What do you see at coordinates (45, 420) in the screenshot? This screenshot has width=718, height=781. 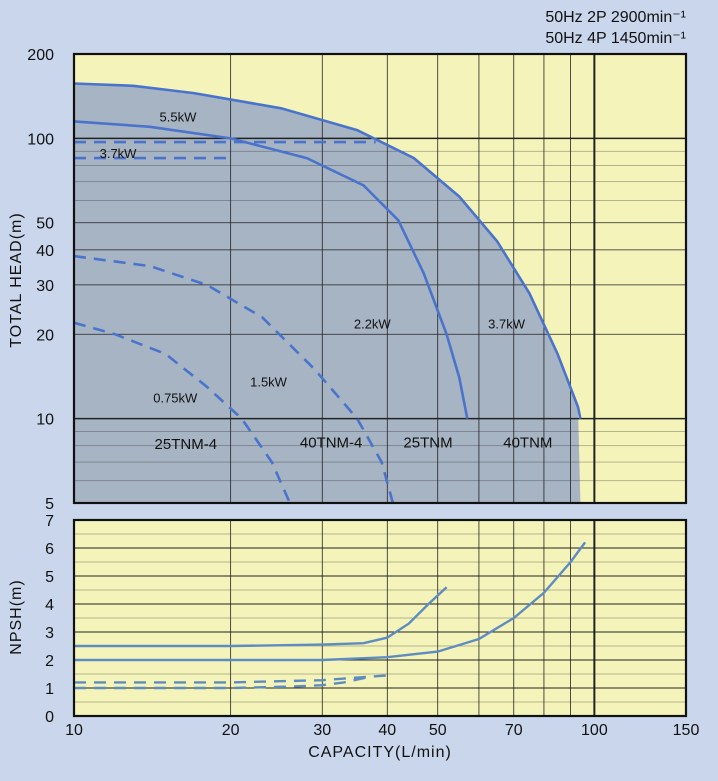 I see `head-y-tick-label: 10` at bounding box center [45, 420].